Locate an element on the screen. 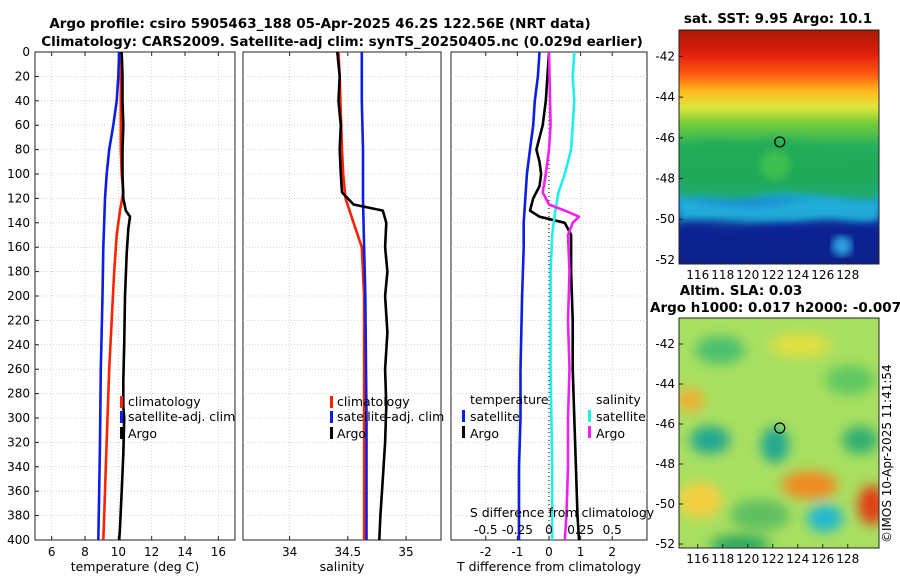 Image resolution: width=900 pixels, height=580 pixels. y-tick-label: 100 is located at coordinates (18, 174).